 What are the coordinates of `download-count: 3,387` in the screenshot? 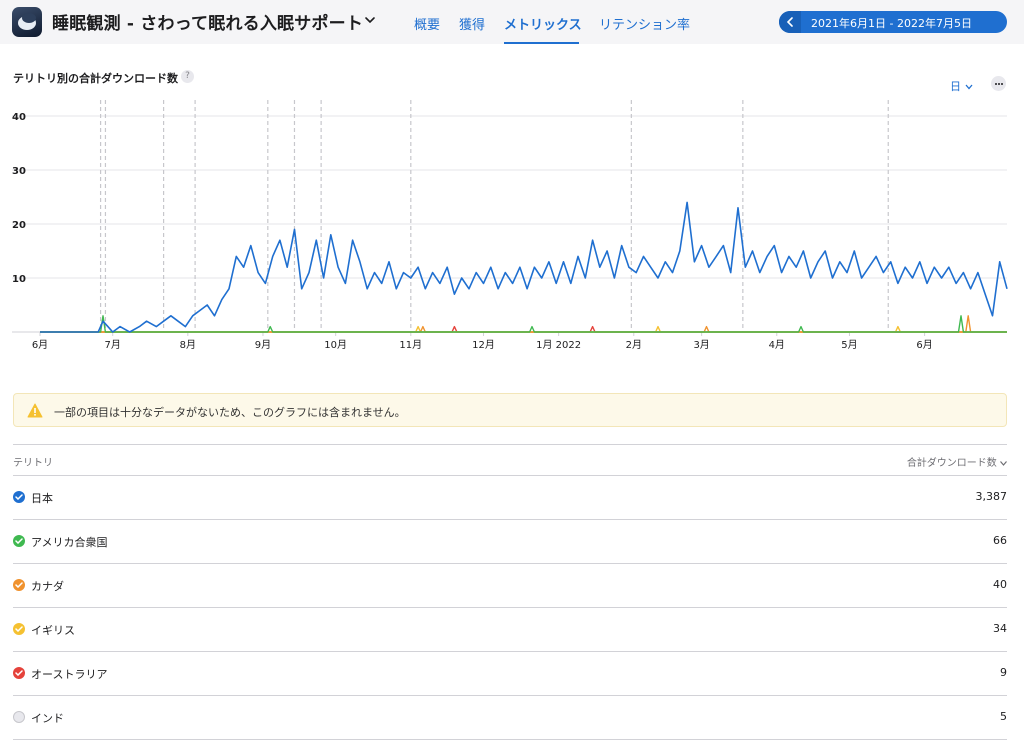 It's located at (991, 496).